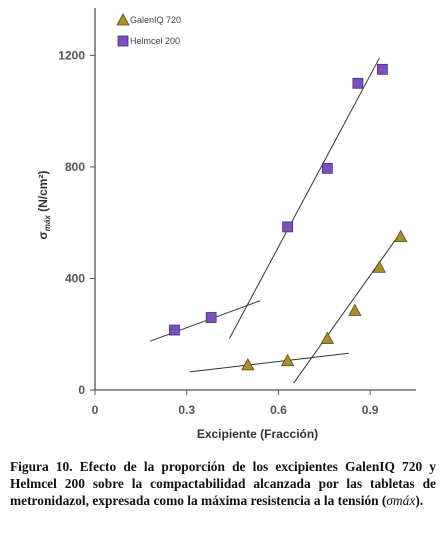  What do you see at coordinates (75, 278) in the screenshot?
I see `y-tick-label: 400` at bounding box center [75, 278].